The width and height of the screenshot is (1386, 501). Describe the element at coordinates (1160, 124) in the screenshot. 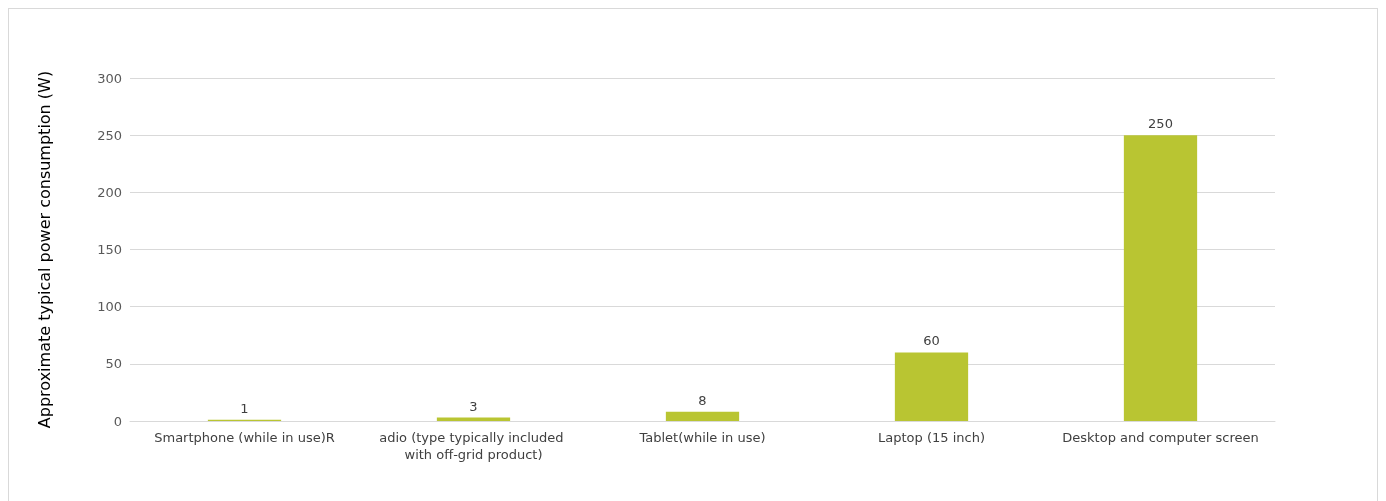

I see `data-label: 250` at that location.